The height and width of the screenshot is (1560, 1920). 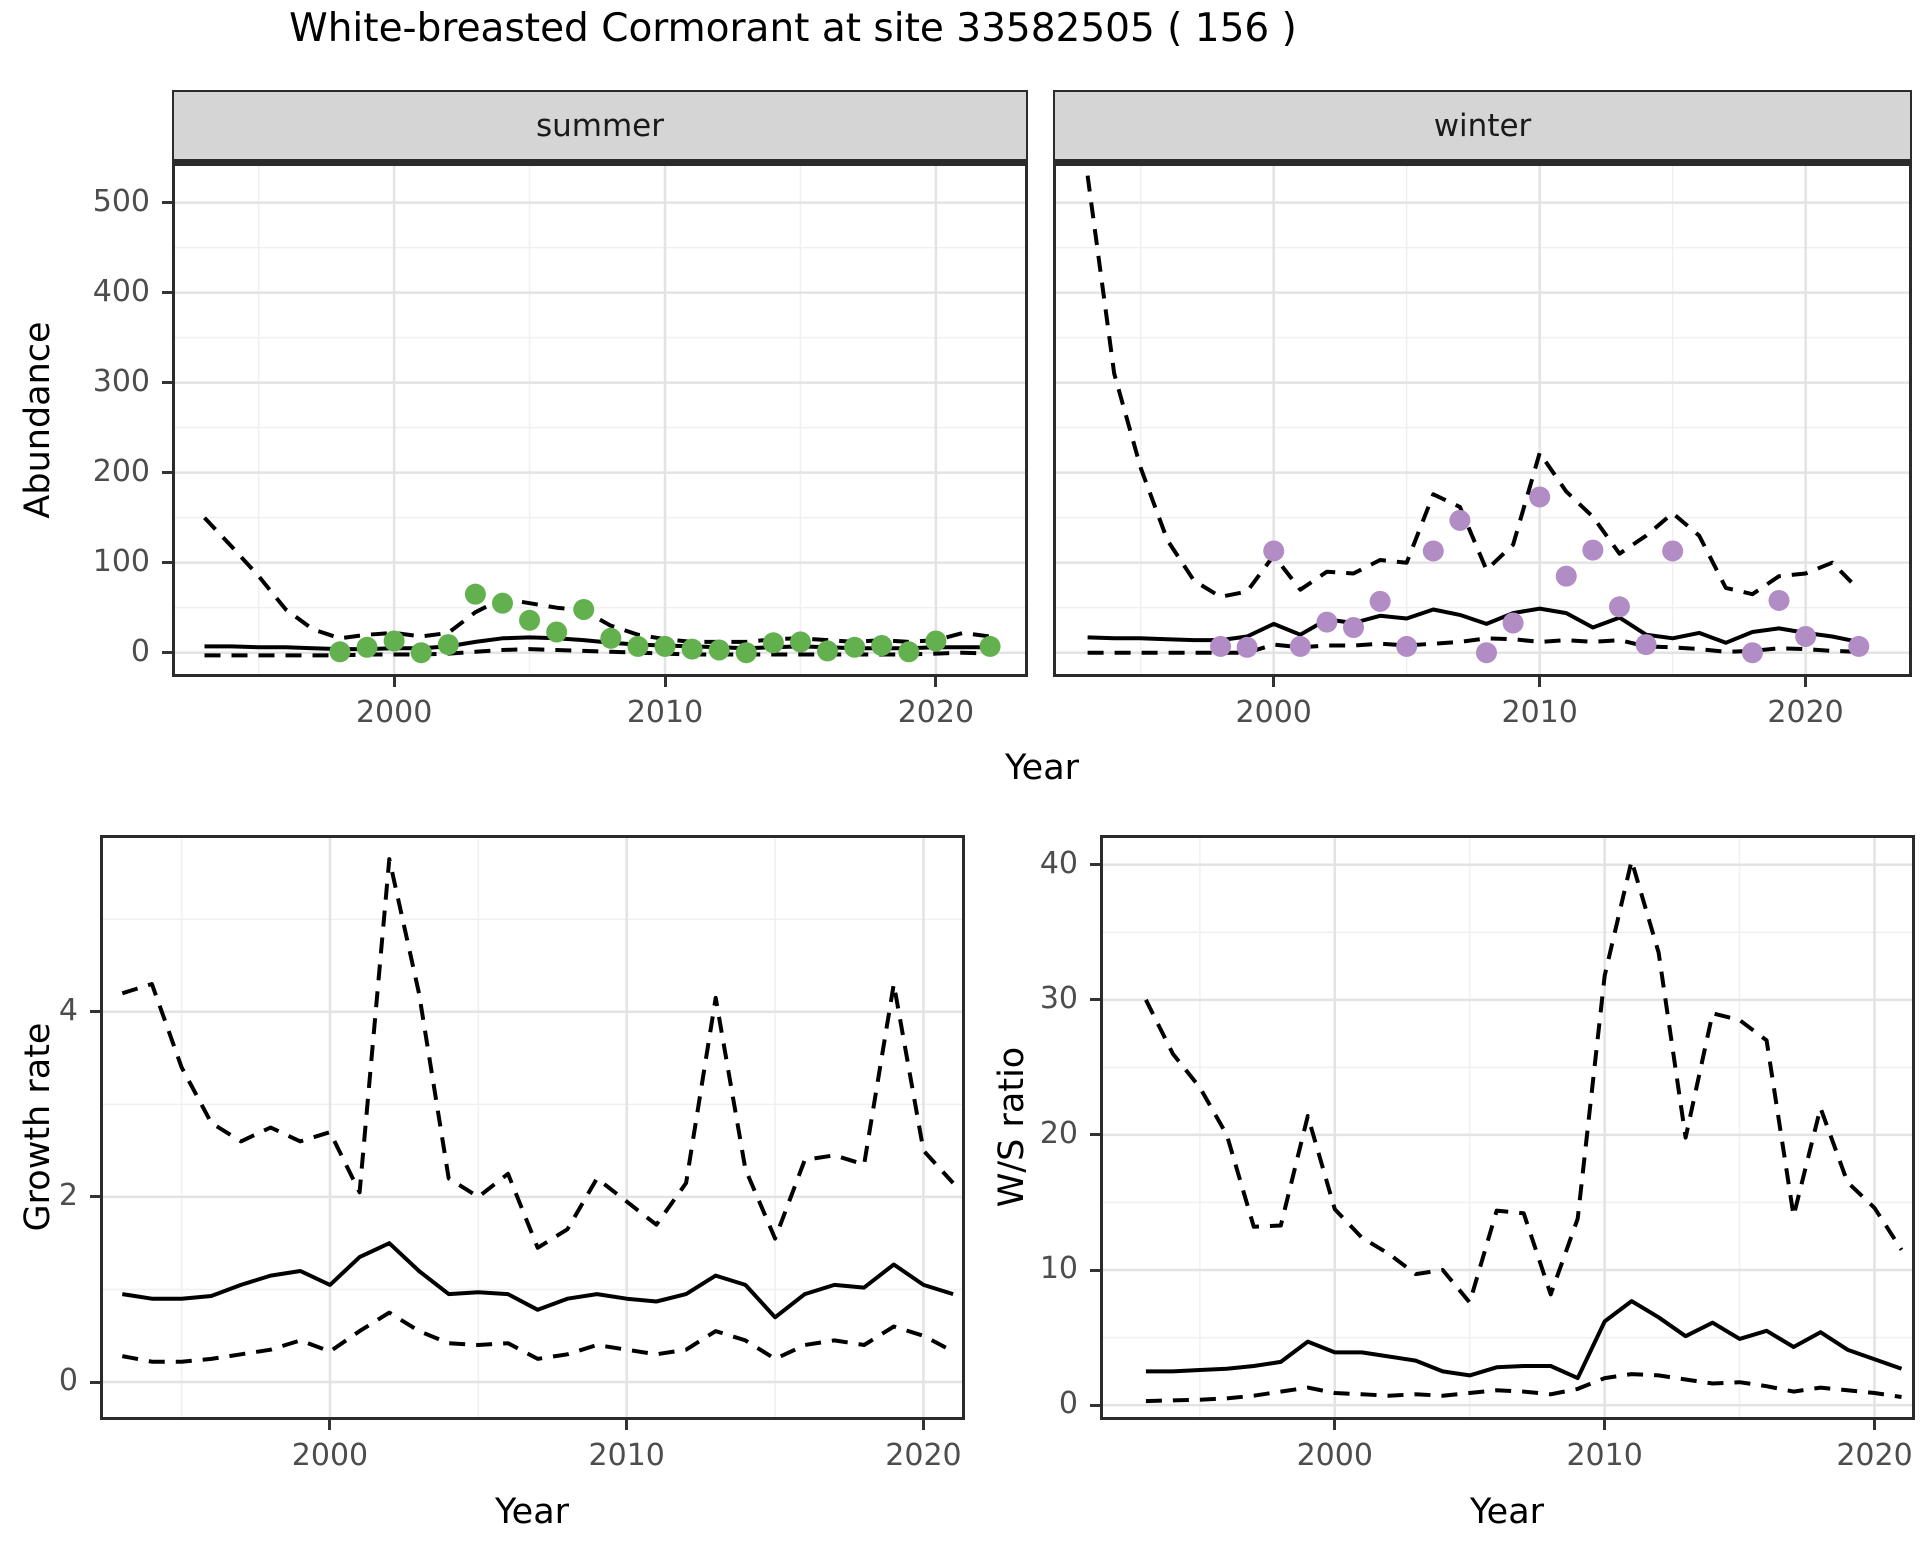 I want to click on panel-summer-background, so click(x=600, y=420).